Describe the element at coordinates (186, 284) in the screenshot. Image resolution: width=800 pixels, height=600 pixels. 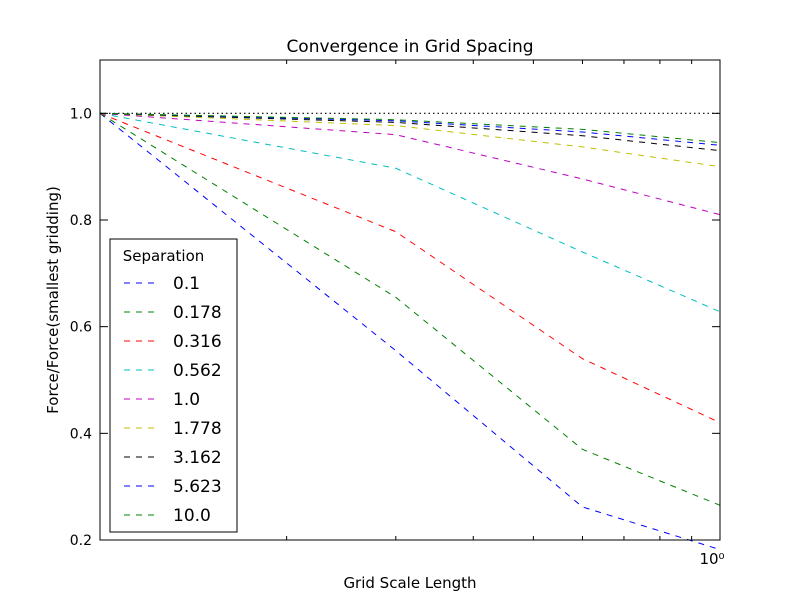
I see `legend-label-0.1: 0.1` at that location.